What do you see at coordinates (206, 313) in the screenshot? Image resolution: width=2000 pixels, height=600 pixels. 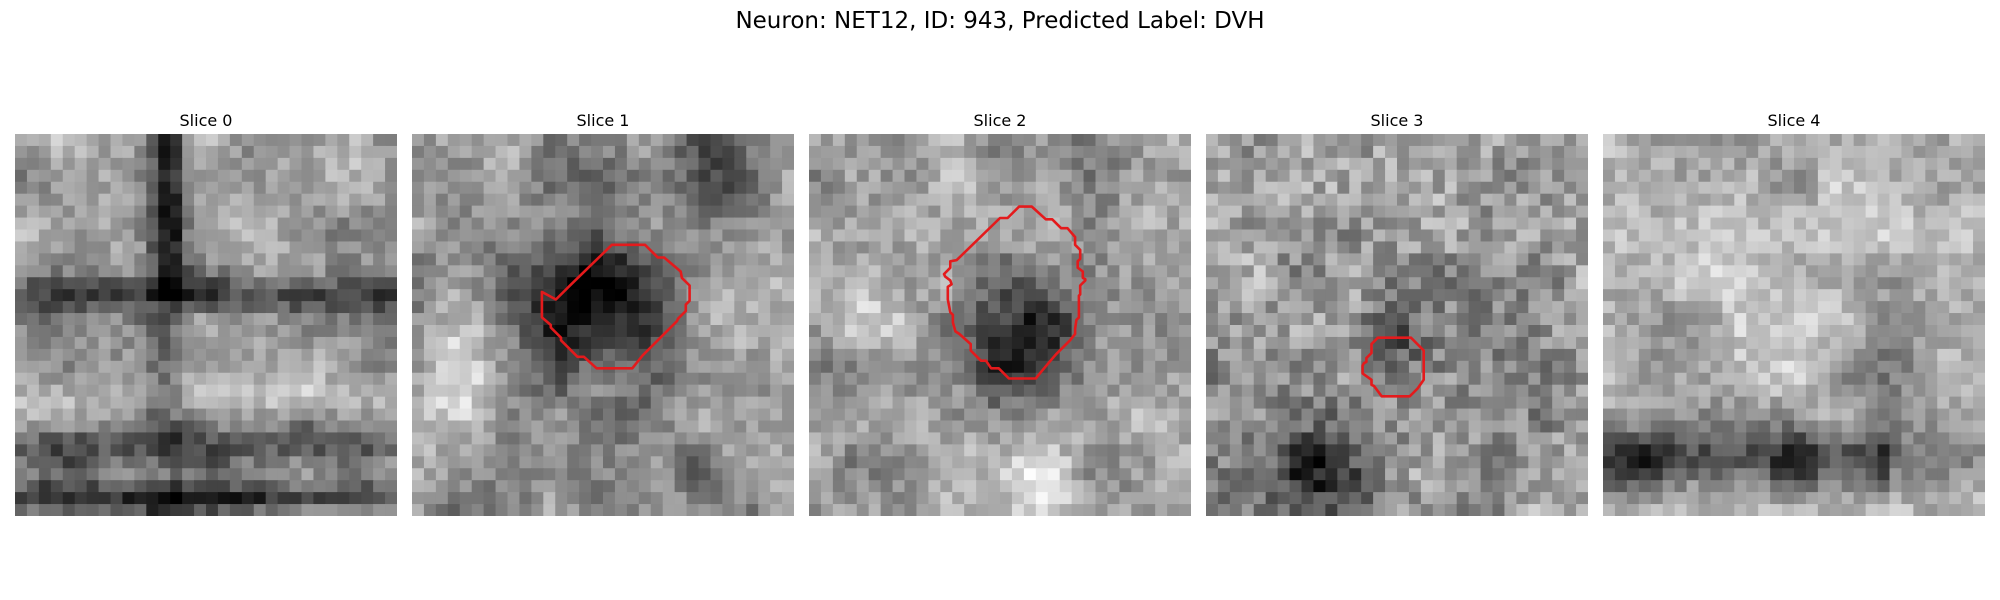 I see `slice-panel-0: Slice 0` at bounding box center [206, 313].